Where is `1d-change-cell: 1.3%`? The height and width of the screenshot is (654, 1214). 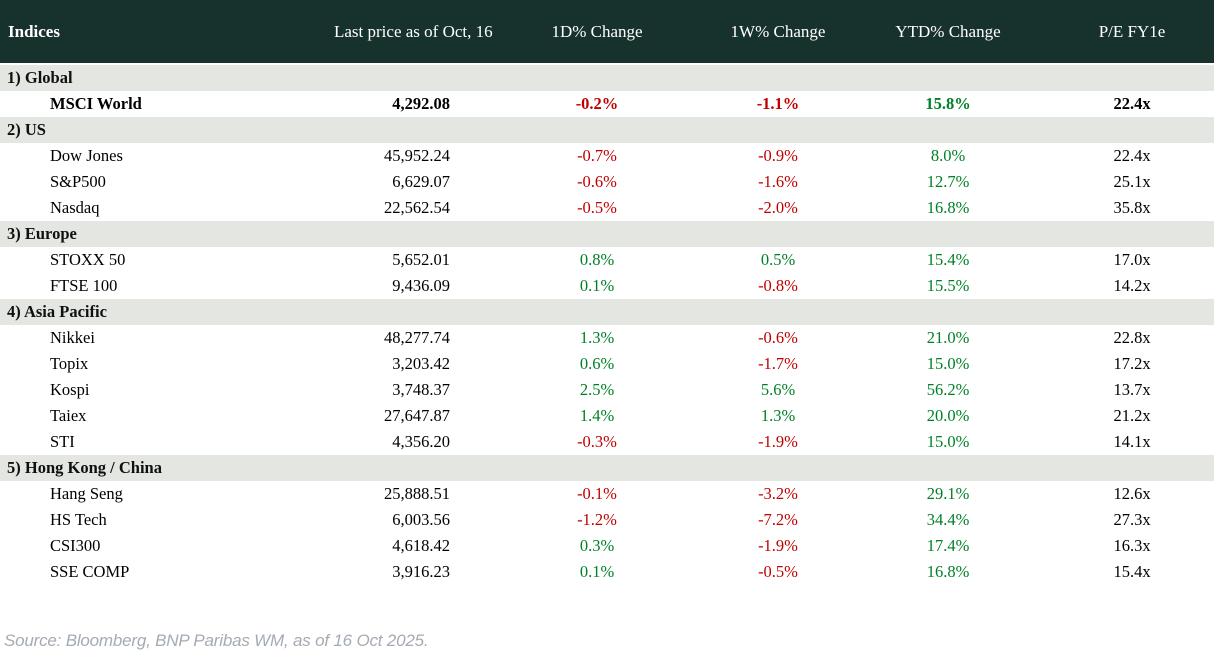
1d-change-cell: 1.3% is located at coordinates (597, 337).